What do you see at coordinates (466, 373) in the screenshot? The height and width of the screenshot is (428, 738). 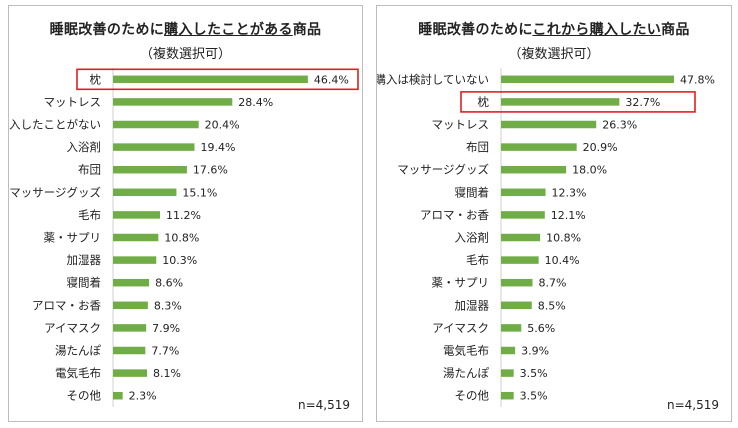 I see `category-label: 湯たんぽ` at bounding box center [466, 373].